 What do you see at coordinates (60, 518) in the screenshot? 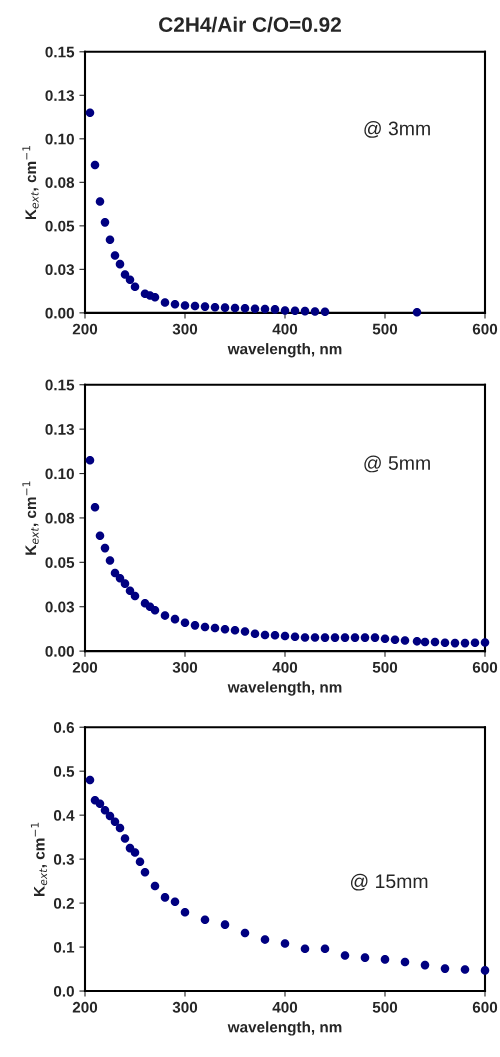
I see `y-tick-label: 0.08` at bounding box center [60, 518].